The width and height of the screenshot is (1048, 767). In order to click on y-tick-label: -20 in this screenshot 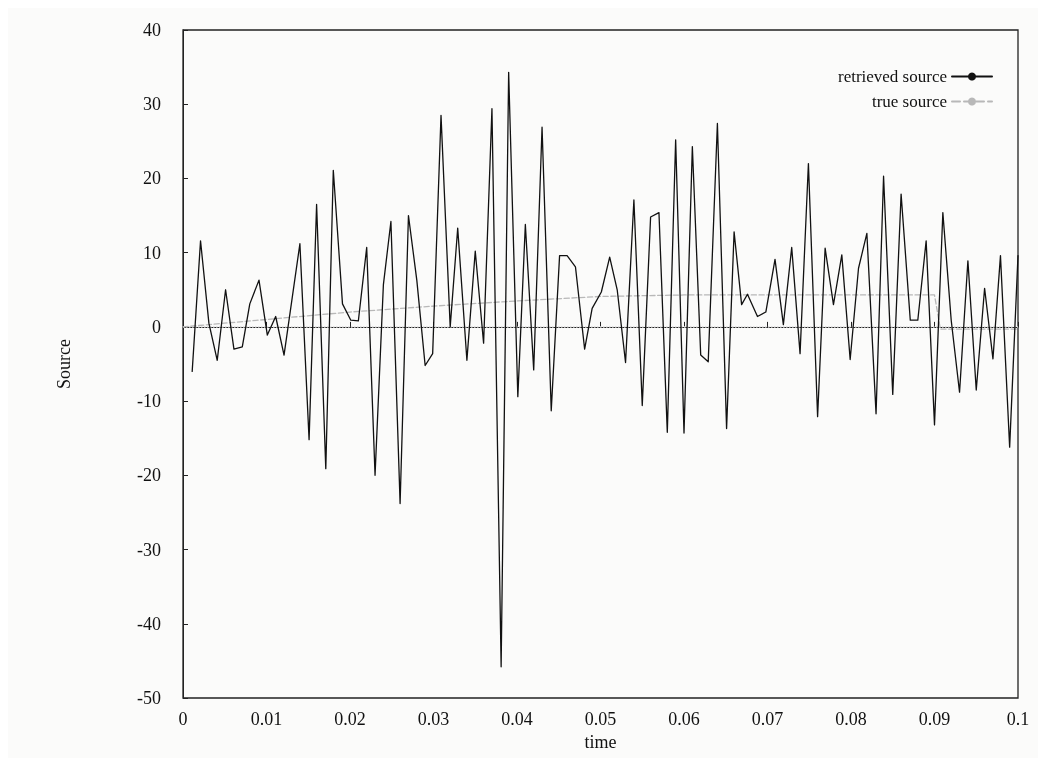, I will do `click(149, 475)`.